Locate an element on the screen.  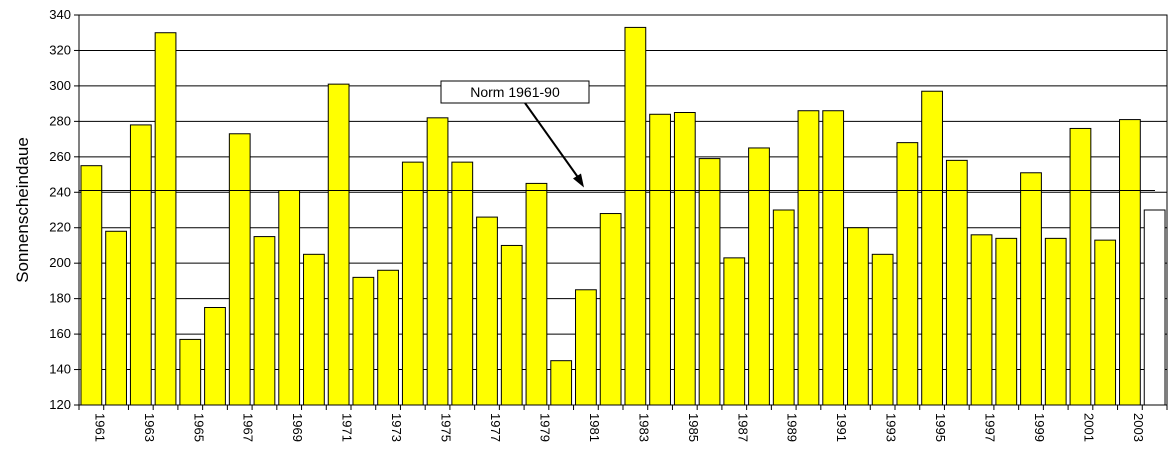
y-tick-label: 180 is located at coordinates (60, 298).